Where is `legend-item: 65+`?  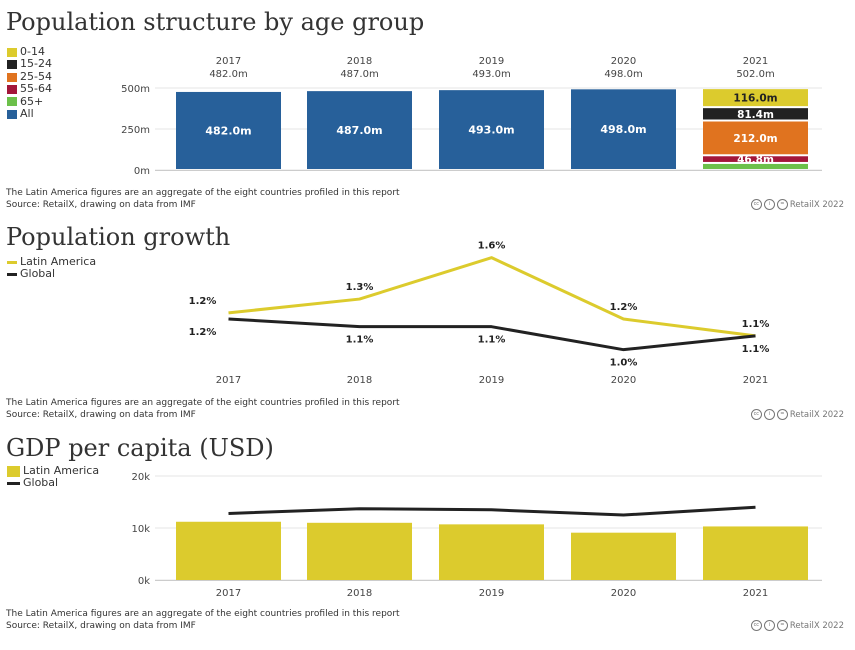
legend-item: 65+ is located at coordinates (29, 101).